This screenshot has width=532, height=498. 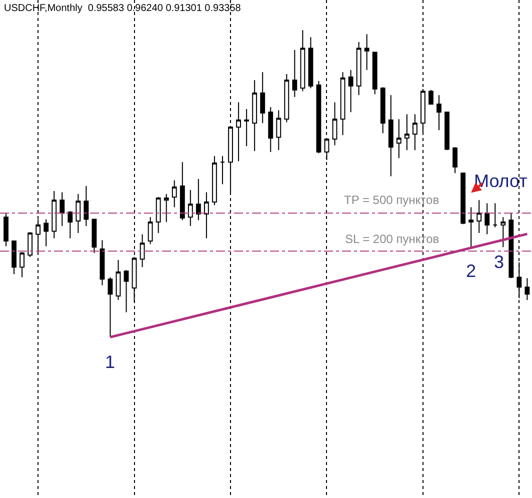 What do you see at coordinates (392, 239) in the screenshot?
I see `annotation: SL = 200 пунктов` at bounding box center [392, 239].